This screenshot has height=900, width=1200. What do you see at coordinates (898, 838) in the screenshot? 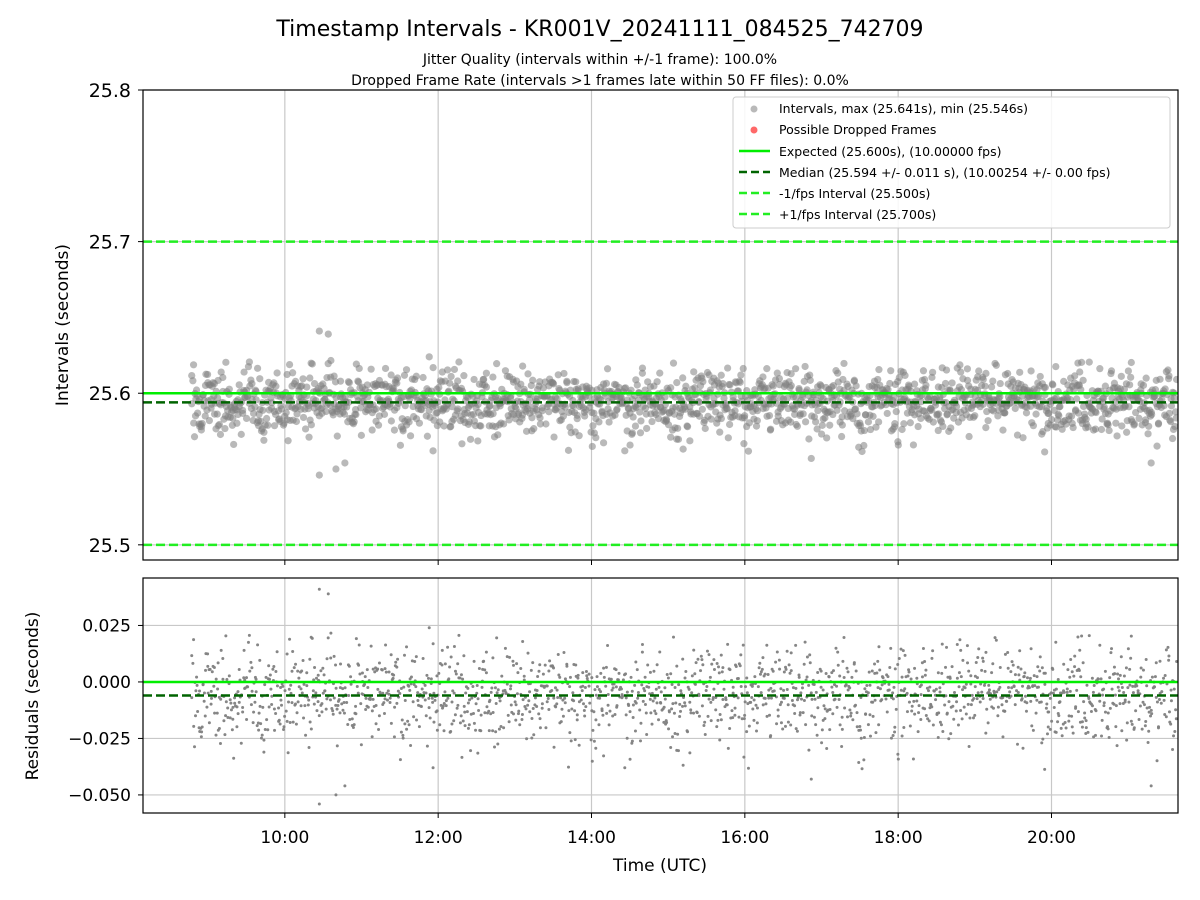
I see `x-tick-label: 18:00` at bounding box center [898, 838].